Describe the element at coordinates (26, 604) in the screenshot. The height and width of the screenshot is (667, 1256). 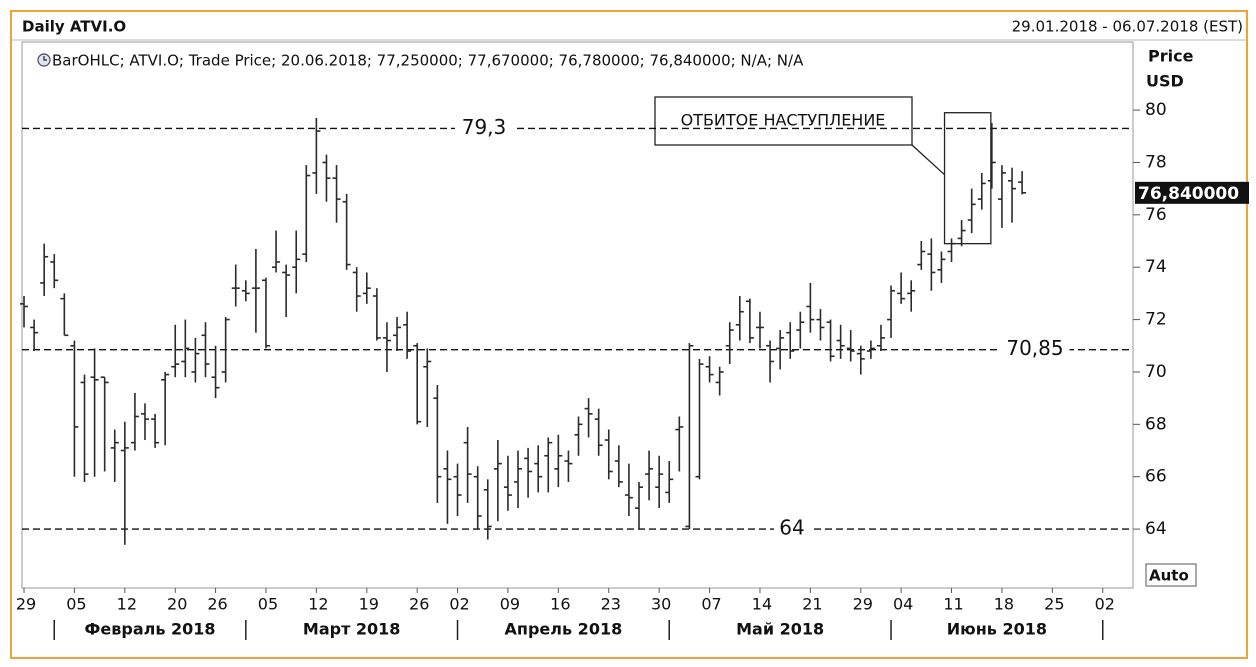
I see `x-tick-label: 29` at that location.